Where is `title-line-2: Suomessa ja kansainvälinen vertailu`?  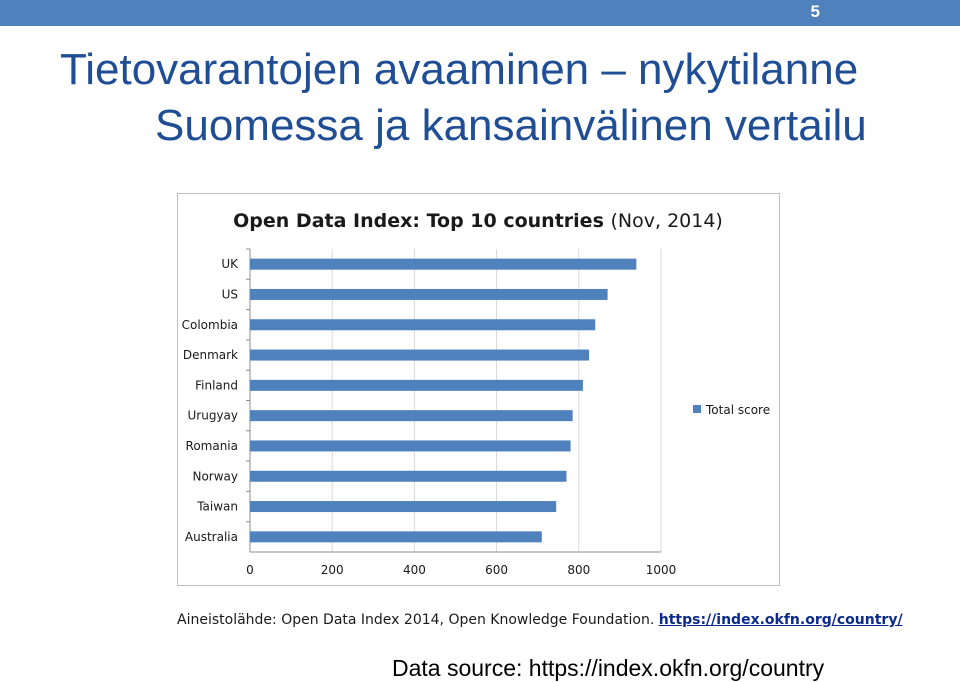
title-line-2: Suomessa ja kansainvälinen vertailu is located at coordinates (511, 125).